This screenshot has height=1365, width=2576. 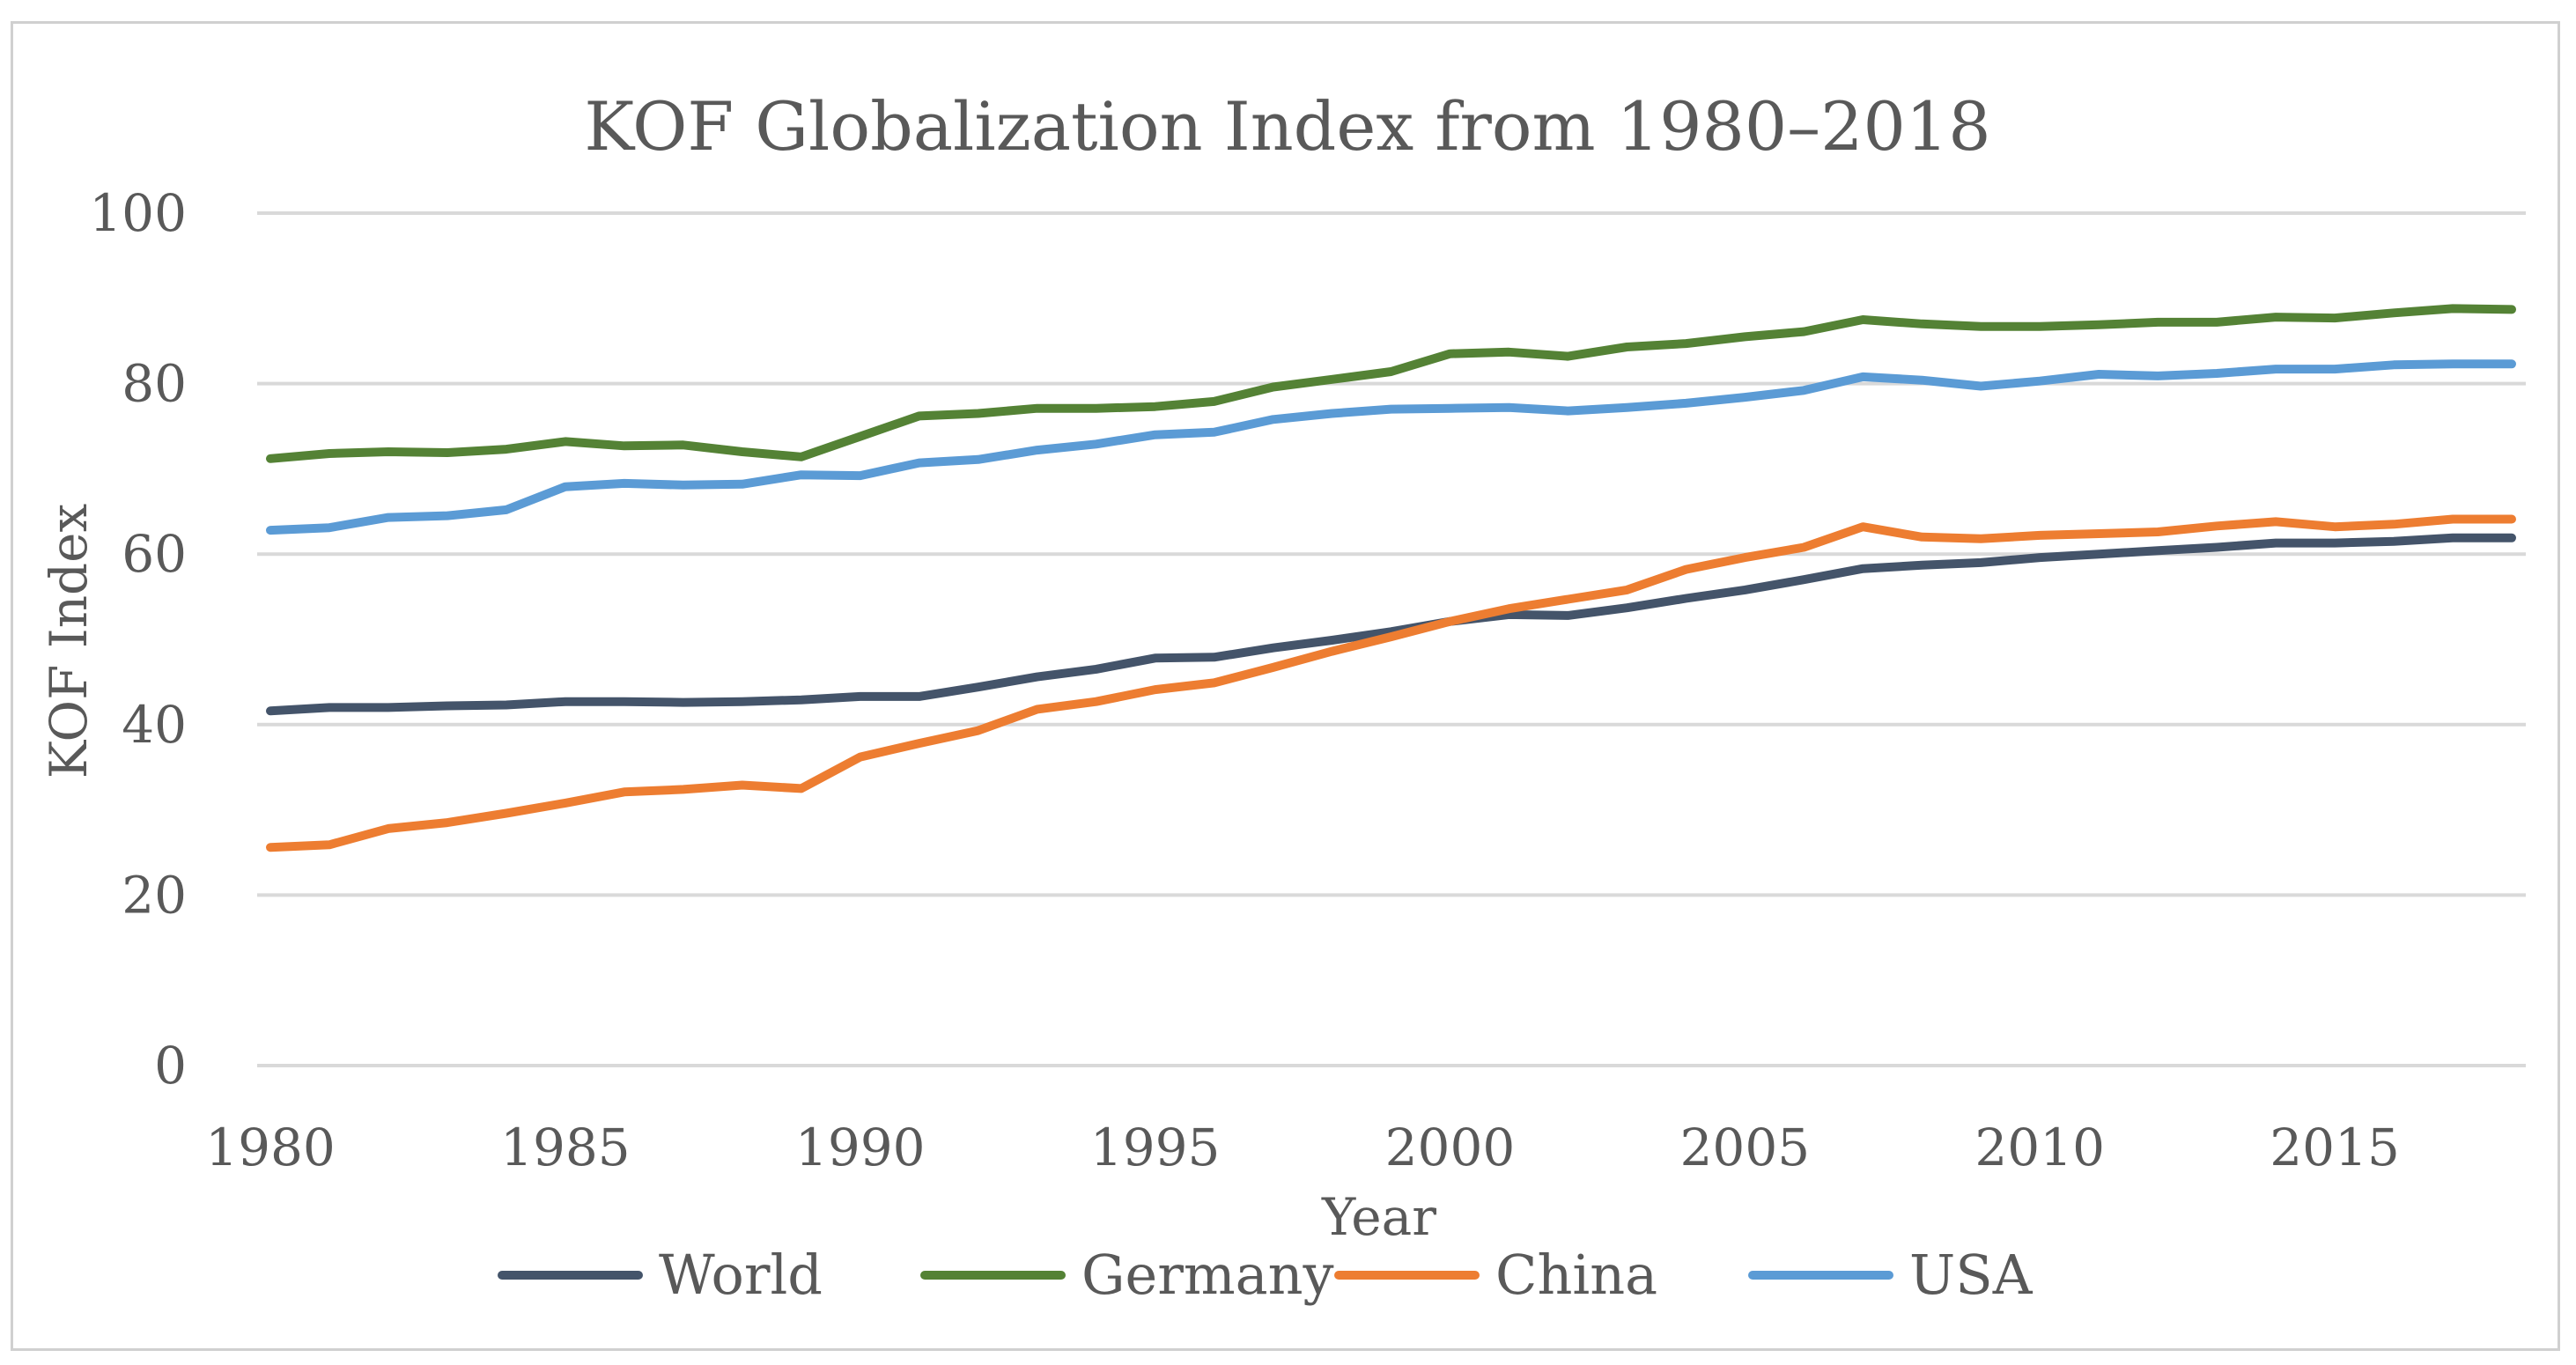 What do you see at coordinates (170, 1066) in the screenshot?
I see `y-tick-label: 0` at bounding box center [170, 1066].